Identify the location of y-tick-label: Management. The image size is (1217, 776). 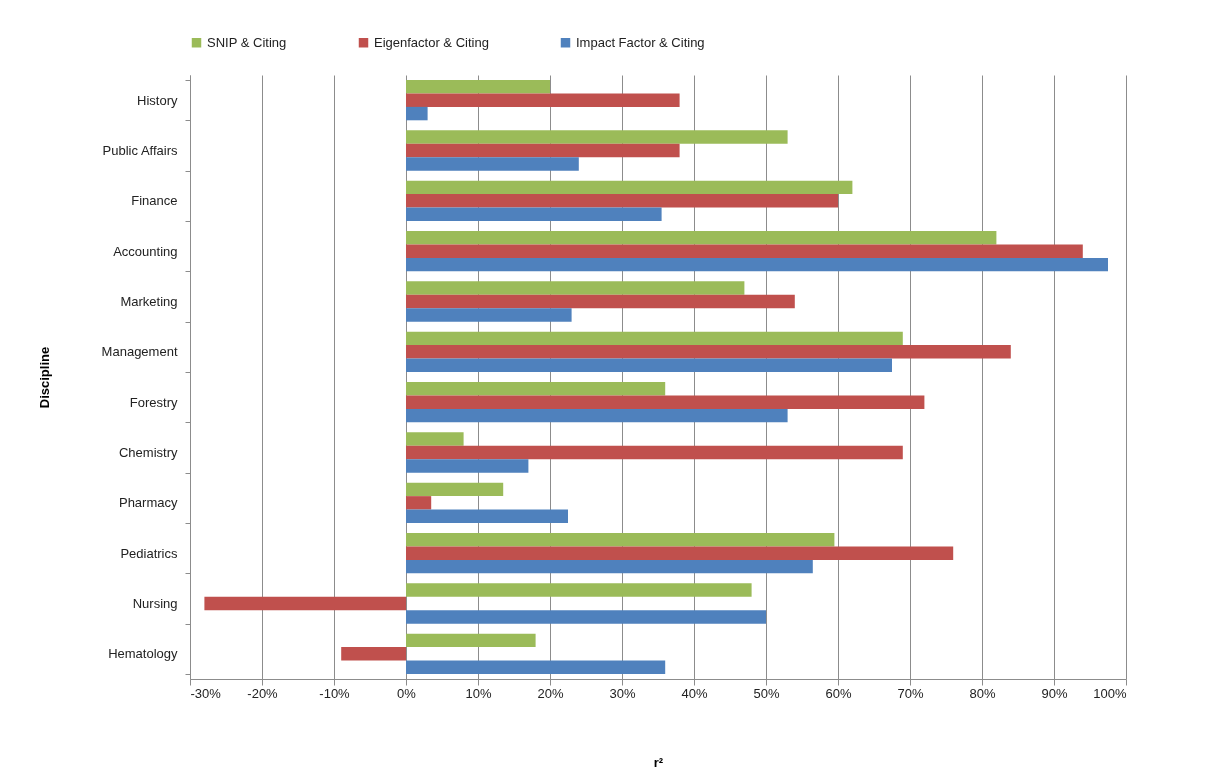
(139, 352).